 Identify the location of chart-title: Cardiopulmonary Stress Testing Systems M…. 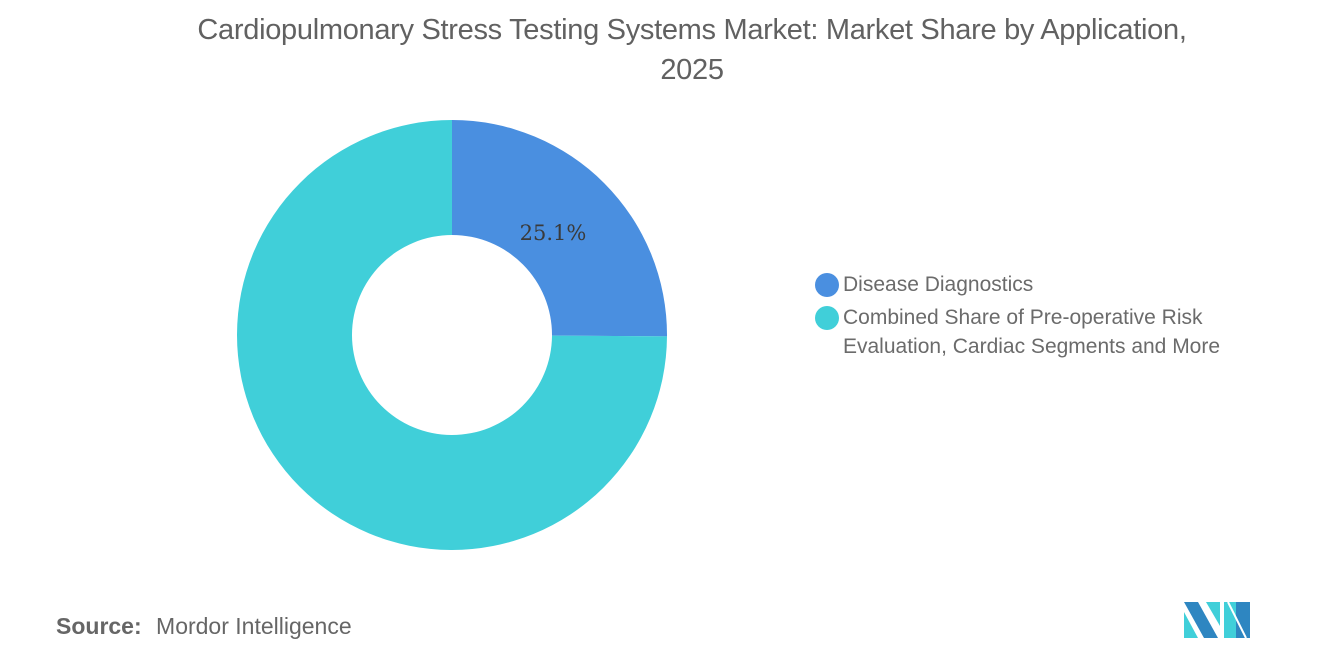
(660, 50).